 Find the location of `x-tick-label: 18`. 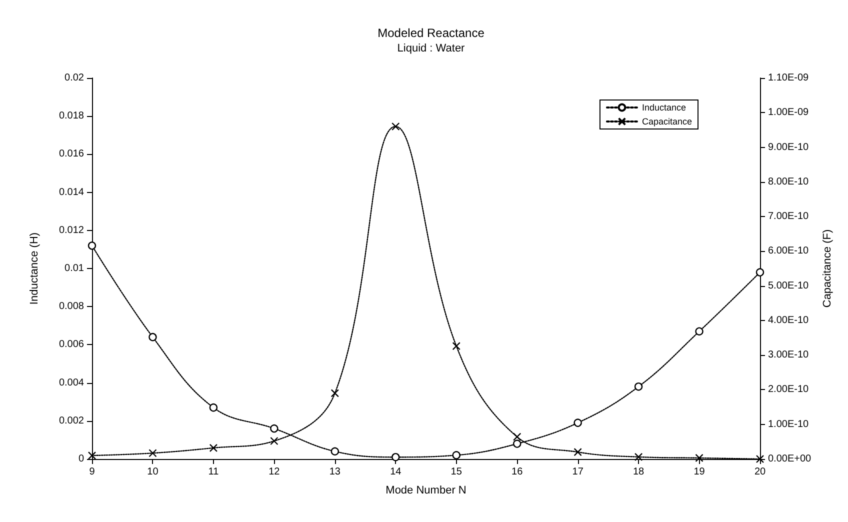

x-tick-label: 18 is located at coordinates (638, 472).